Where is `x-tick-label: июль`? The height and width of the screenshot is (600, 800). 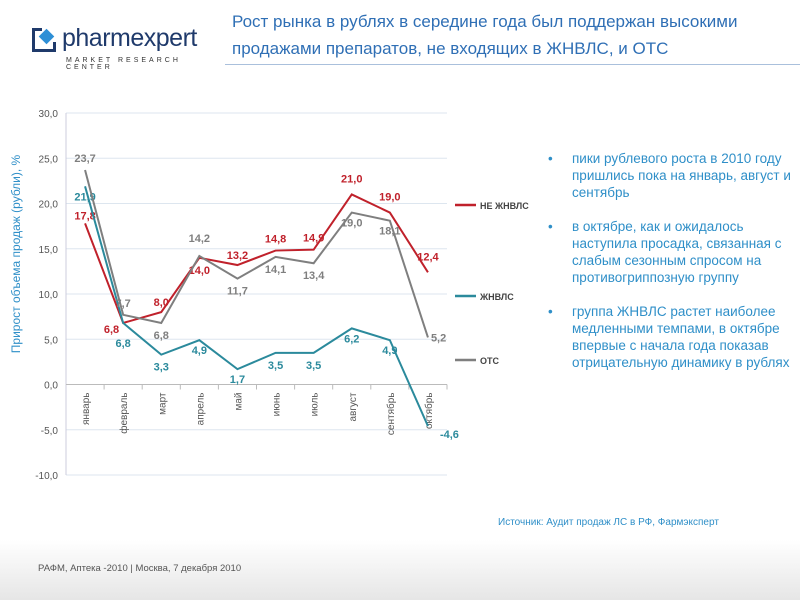
x-tick-label: июль is located at coordinates (315, 405).